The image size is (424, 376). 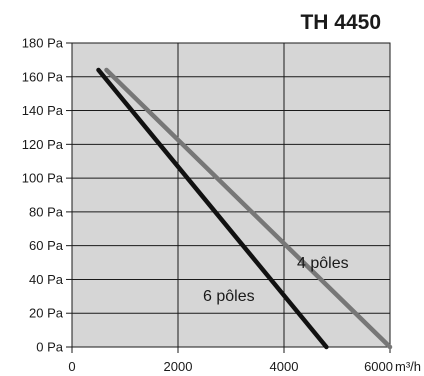 I want to click on x-tick-label: 4000, so click(x=284, y=366).